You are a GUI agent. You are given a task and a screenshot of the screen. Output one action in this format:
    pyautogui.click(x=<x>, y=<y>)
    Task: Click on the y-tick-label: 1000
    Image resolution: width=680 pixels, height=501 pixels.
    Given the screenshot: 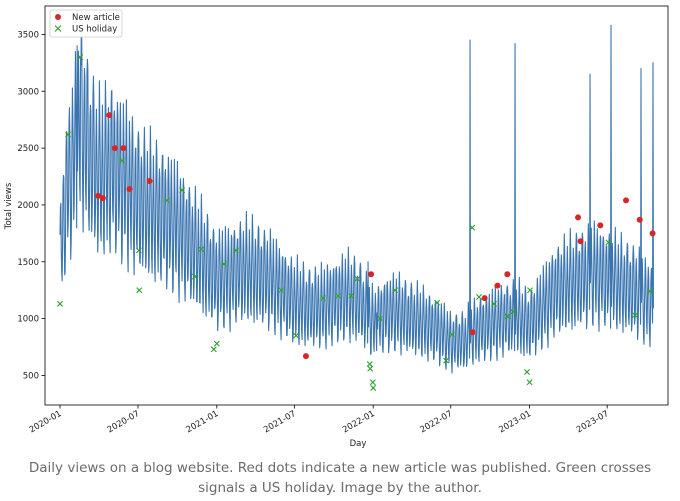 What is the action you would take?
    pyautogui.click(x=28, y=320)
    